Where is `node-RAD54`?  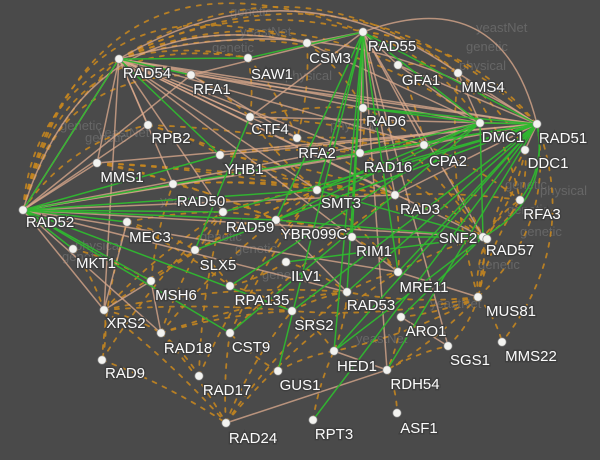
node-RAD54 is located at coordinates (119, 59).